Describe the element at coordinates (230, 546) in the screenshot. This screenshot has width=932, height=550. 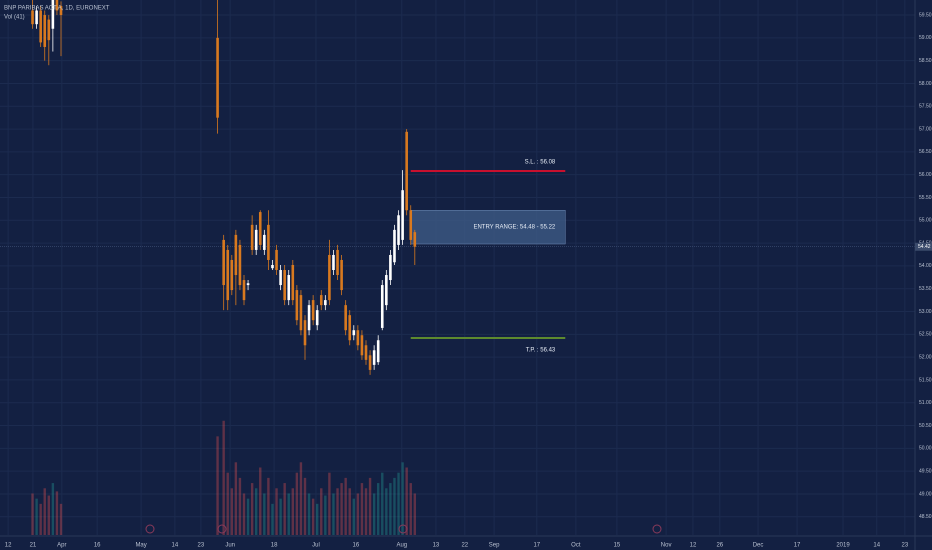
I see `x-tick-label: Jun` at that location.